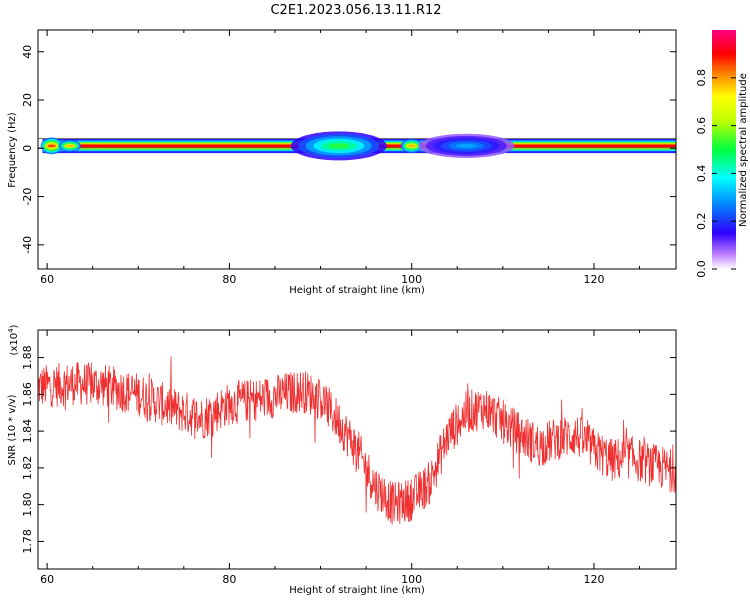 The width and height of the screenshot is (750, 600). What do you see at coordinates (27, 504) in the screenshot?
I see `snr-y-tick-label: 1.80` at bounding box center [27, 504].